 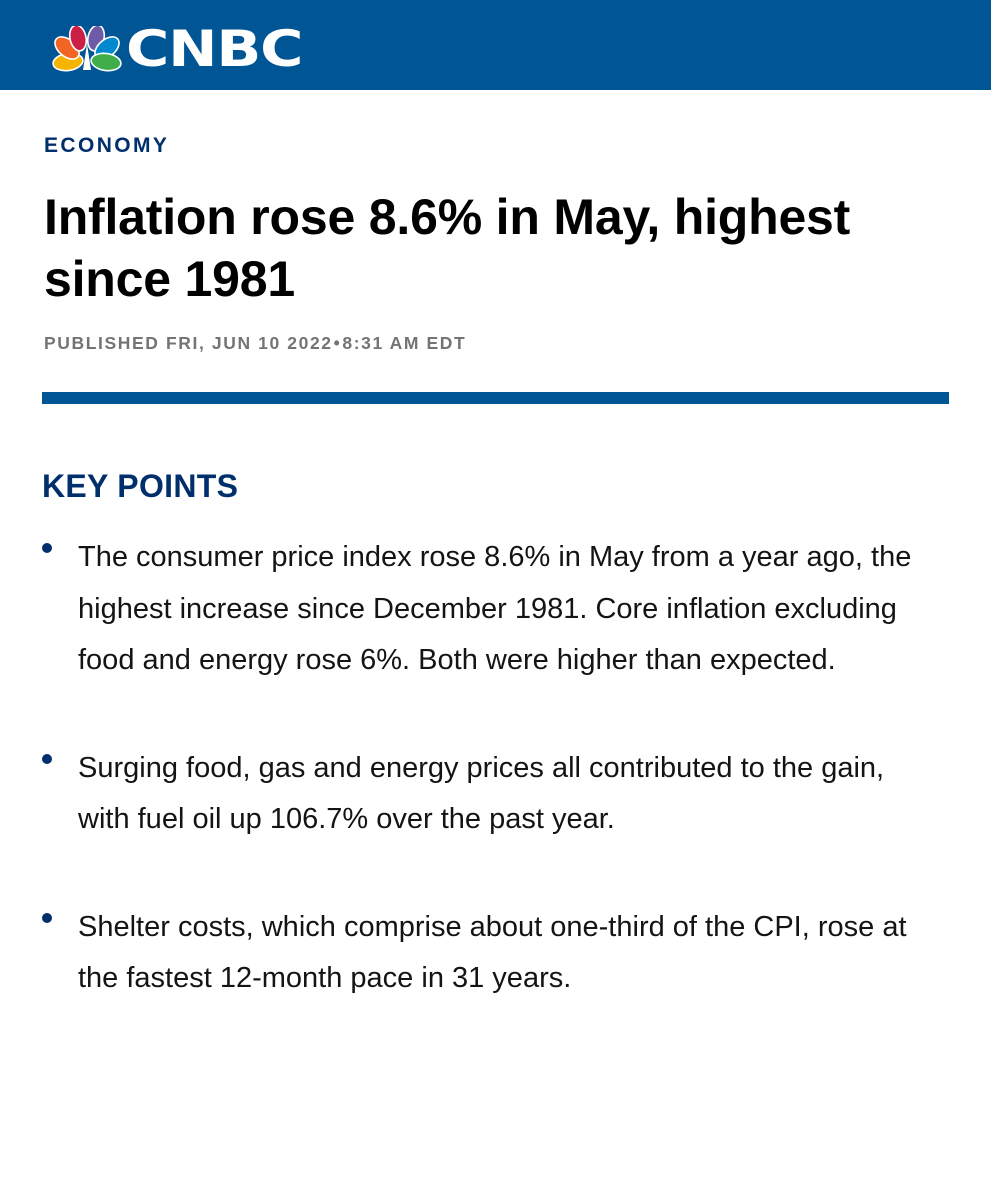 I want to click on nbc-peacock-icon, so click(x=87, y=49).